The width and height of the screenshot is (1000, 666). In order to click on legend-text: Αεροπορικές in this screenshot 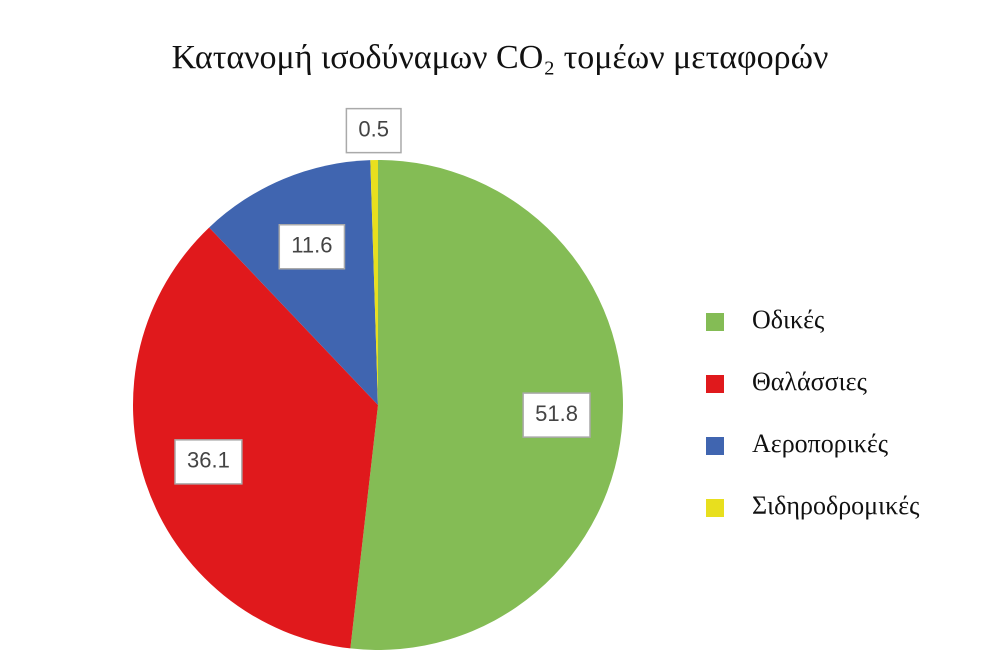, I will do `click(820, 443)`.